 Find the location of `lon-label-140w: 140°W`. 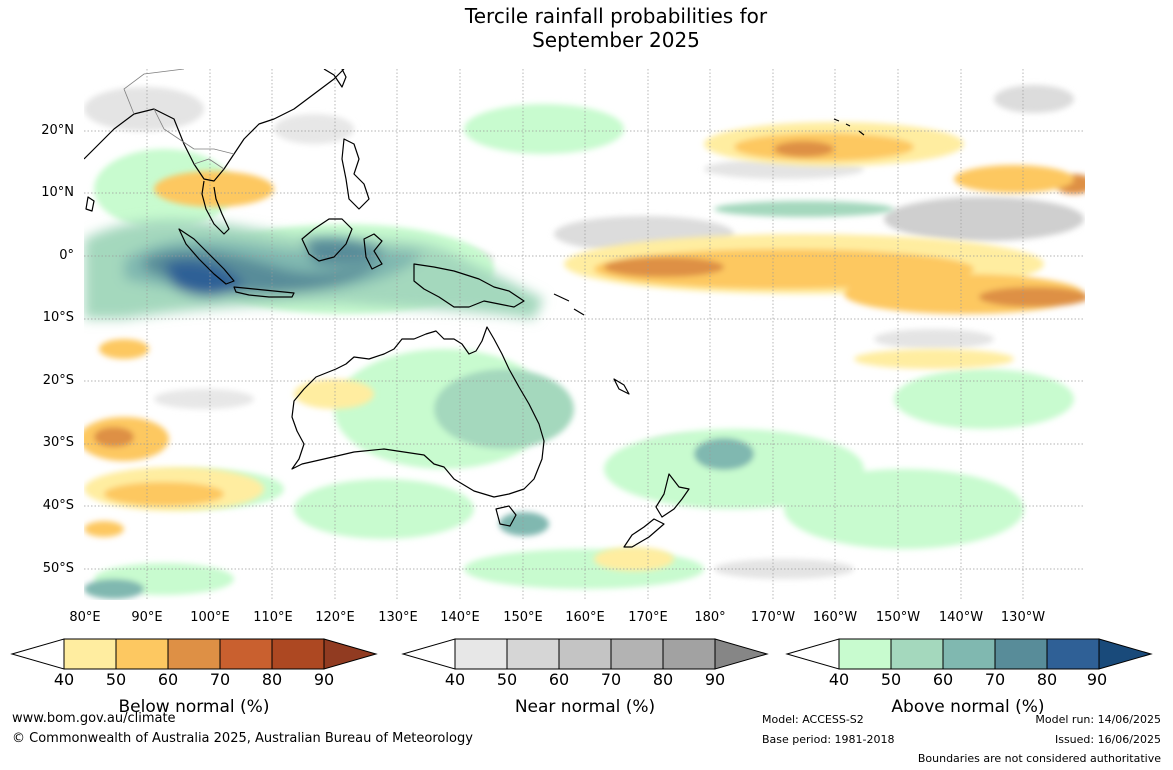

lon-label-140w: 140°W is located at coordinates (961, 617).